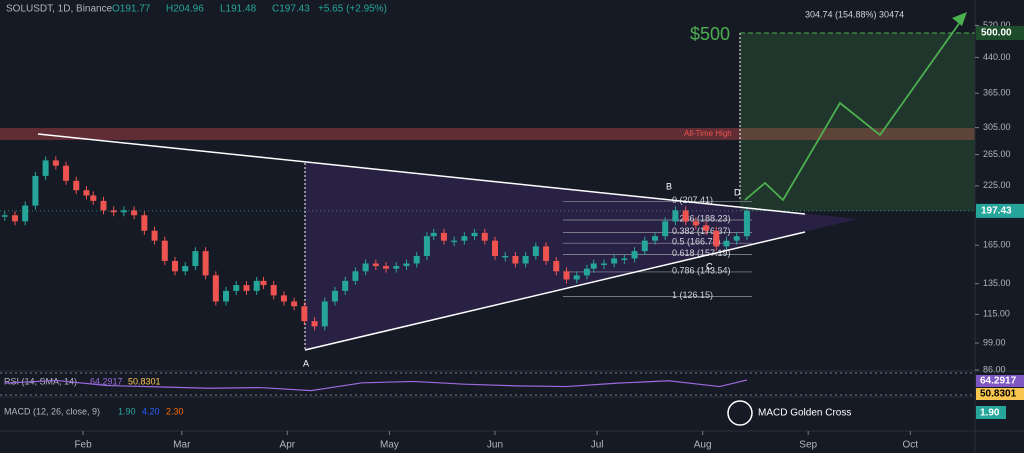 The height and width of the screenshot is (453, 1024). What do you see at coordinates (495, 445) in the screenshot?
I see `x-tick-label: Jun` at bounding box center [495, 445].